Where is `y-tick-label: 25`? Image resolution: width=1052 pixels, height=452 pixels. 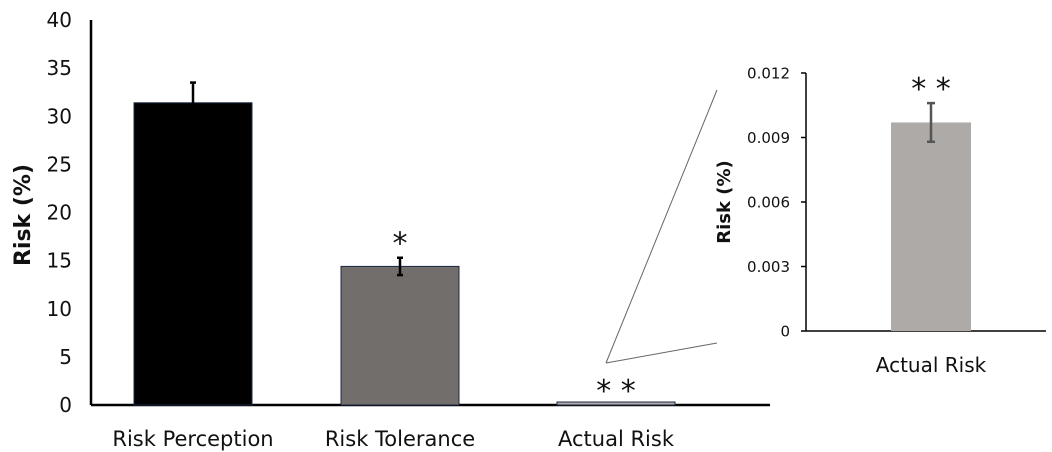
y-tick-label: 25 is located at coordinates (59, 164).